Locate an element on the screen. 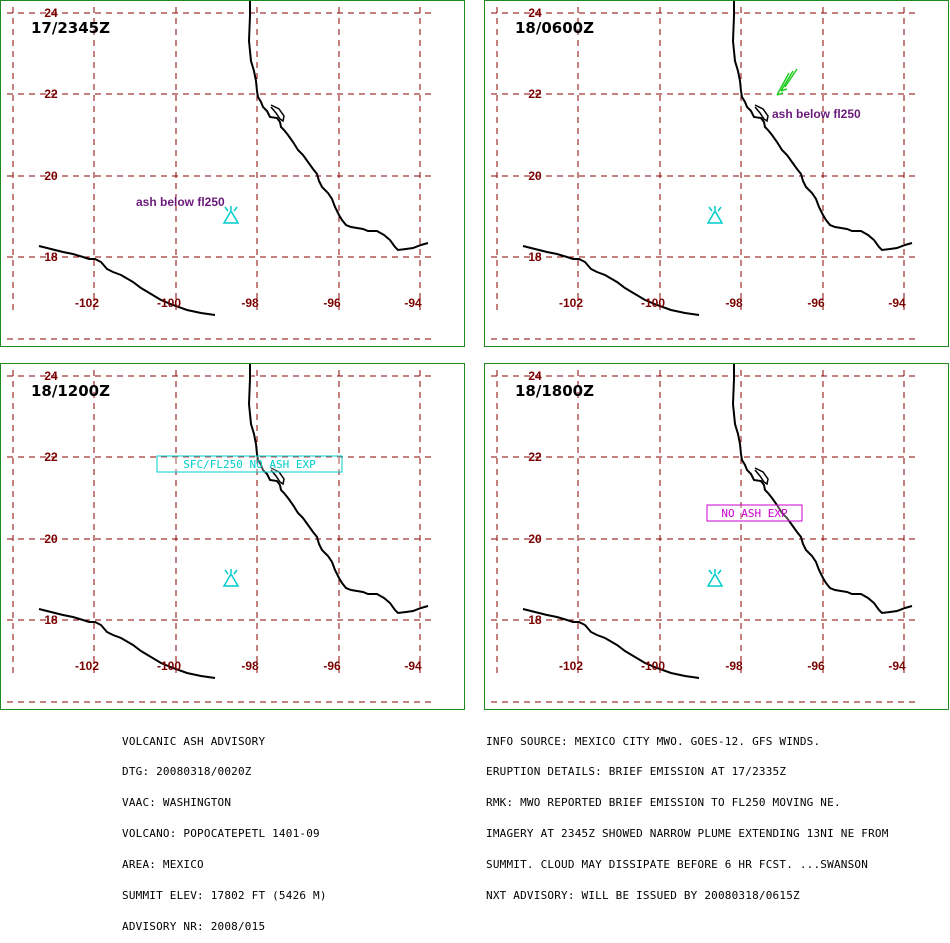 The width and height of the screenshot is (950, 943). advisory-line: AREA: MEXICO is located at coordinates (163, 865).